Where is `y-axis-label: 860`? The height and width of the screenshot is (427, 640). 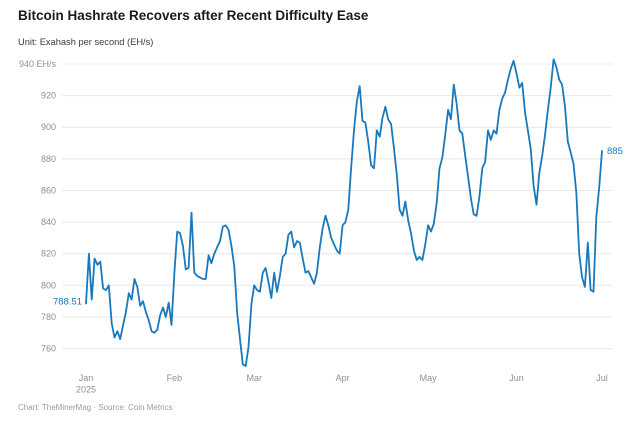
y-axis-label: 860 is located at coordinates (48, 191).